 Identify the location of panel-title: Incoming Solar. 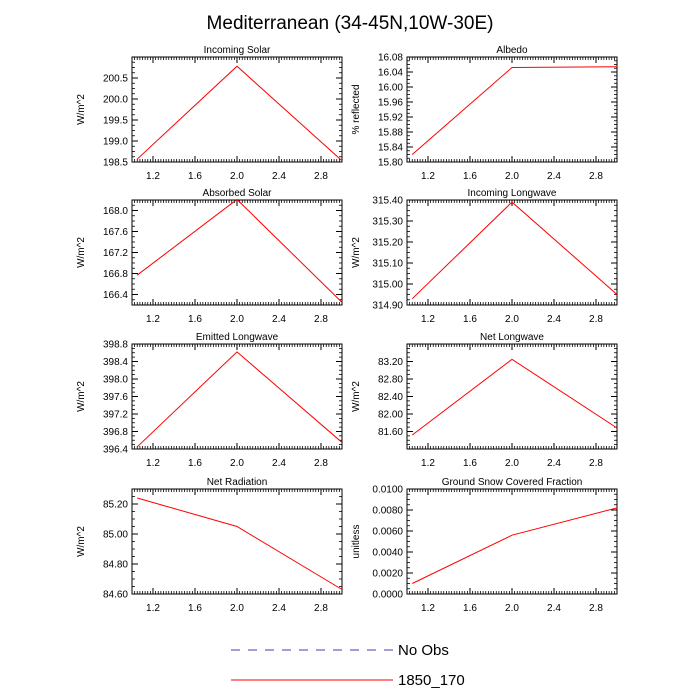
(237, 50).